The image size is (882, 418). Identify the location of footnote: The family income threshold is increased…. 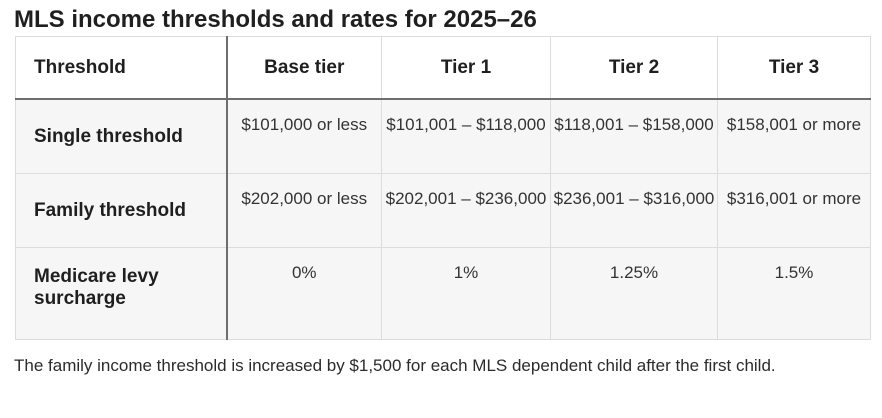
(395, 365).